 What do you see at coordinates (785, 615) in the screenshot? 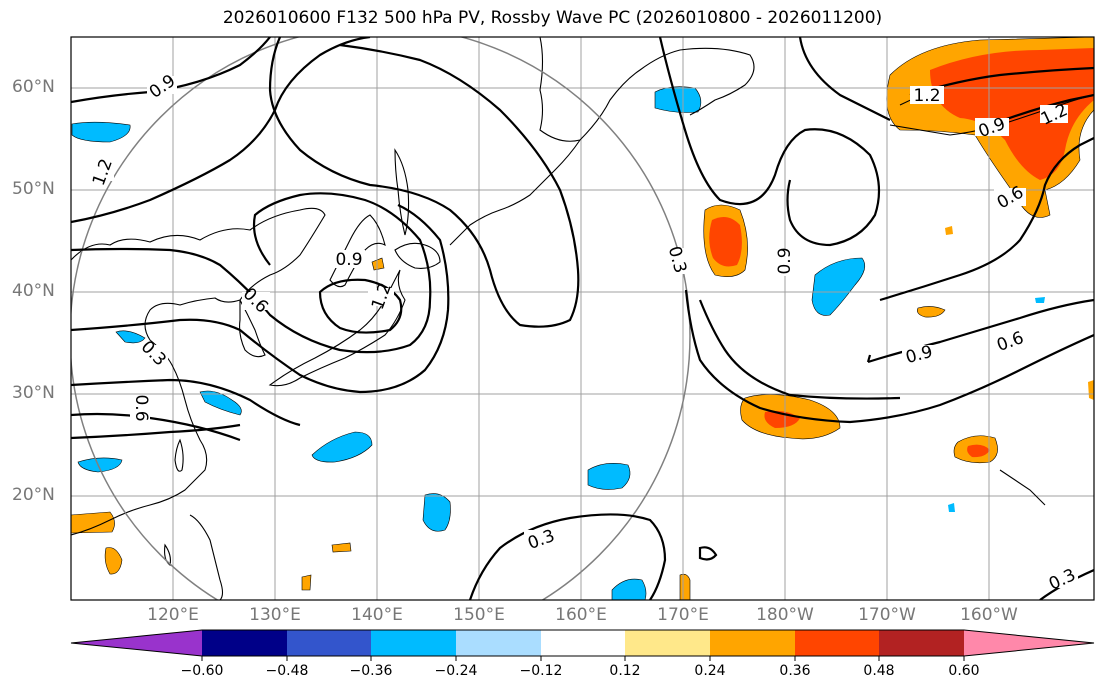
I see `lon-label: 180°W` at bounding box center [785, 615].